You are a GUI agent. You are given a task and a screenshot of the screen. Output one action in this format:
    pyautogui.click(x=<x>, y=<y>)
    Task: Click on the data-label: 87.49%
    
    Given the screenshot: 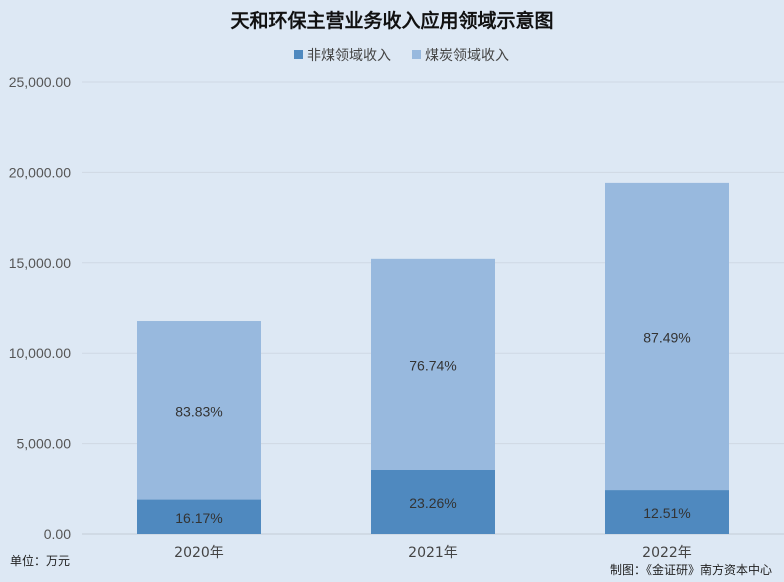 What is the action you would take?
    pyautogui.click(x=666, y=337)
    